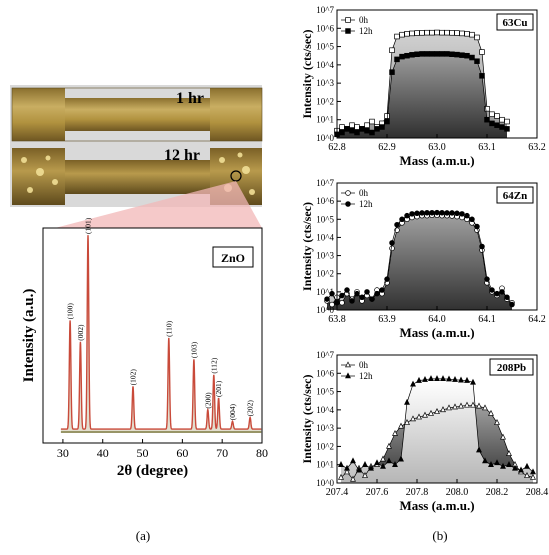 The height and width of the screenshot is (555, 549). What do you see at coordinates (387, 147) in the screenshot?
I see `ms-xtick-label: 62.9` at bounding box center [387, 147].